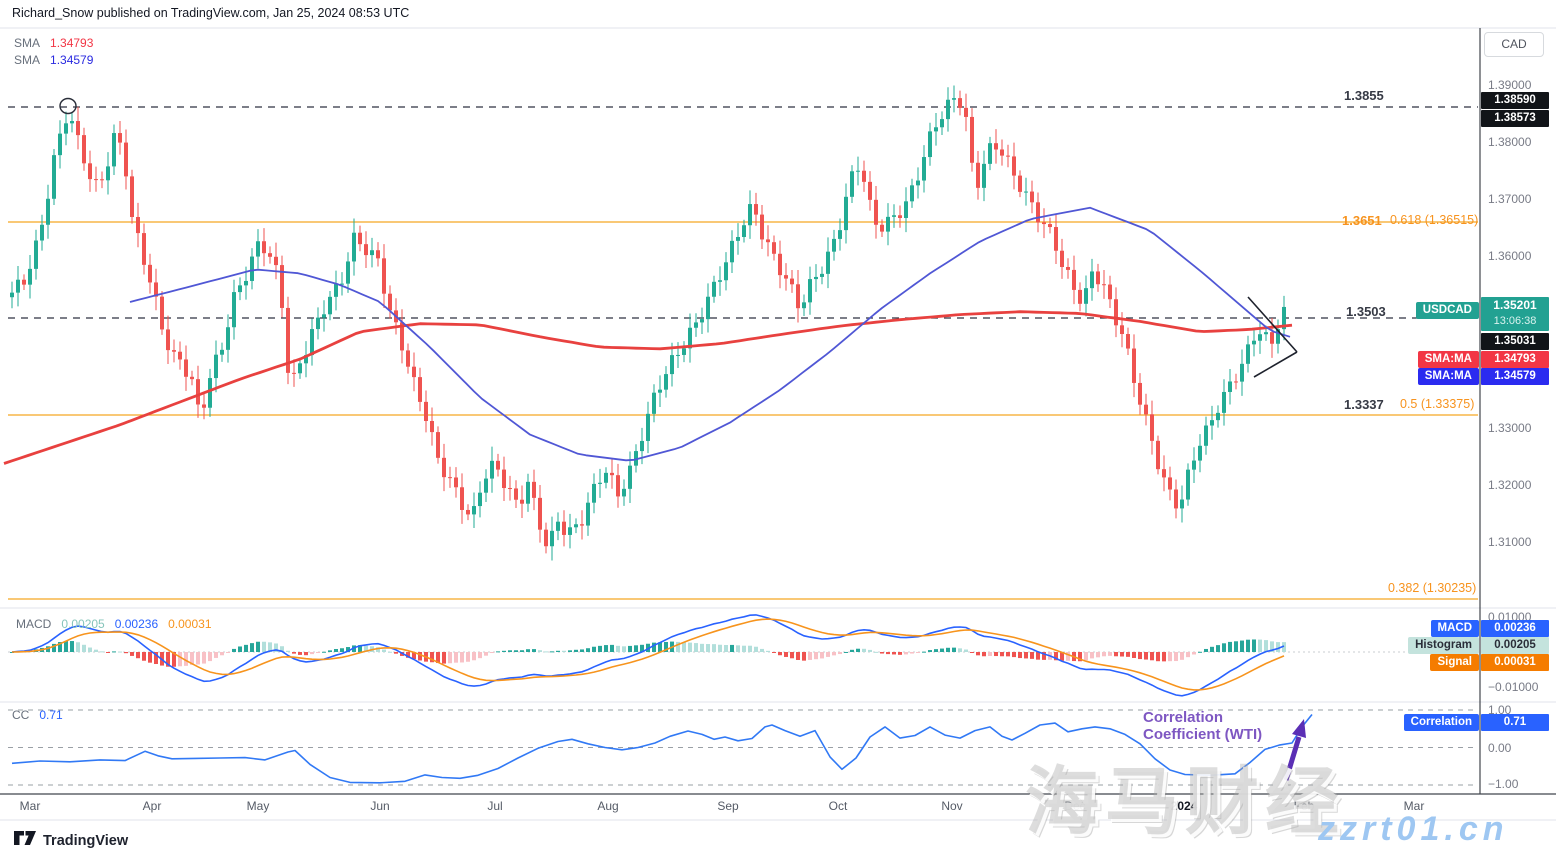 This screenshot has height=857, width=1556. What do you see at coordinates (1500, 710) in the screenshot?
I see `axis-tick: 1.00` at bounding box center [1500, 710].